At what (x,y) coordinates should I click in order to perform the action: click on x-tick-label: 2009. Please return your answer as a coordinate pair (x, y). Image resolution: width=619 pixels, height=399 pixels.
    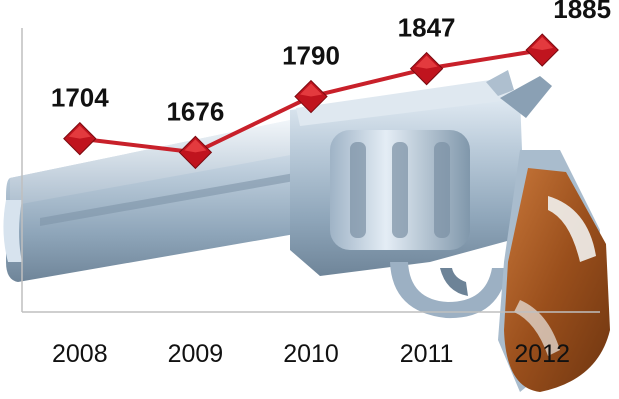
    Looking at the image, I should click on (196, 354).